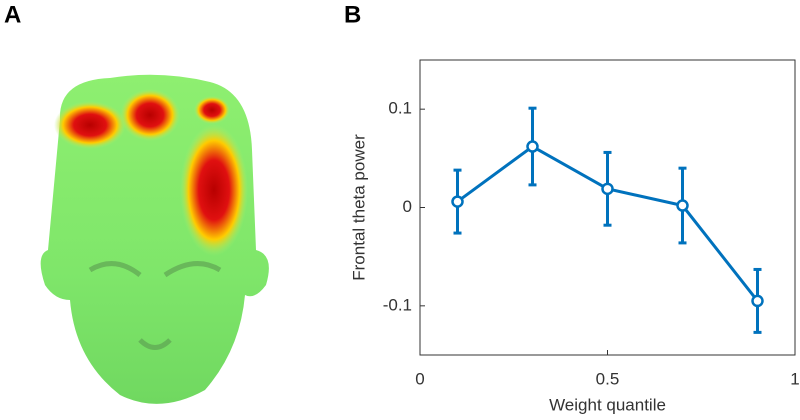  I want to click on face-shading, so click(155, 305).